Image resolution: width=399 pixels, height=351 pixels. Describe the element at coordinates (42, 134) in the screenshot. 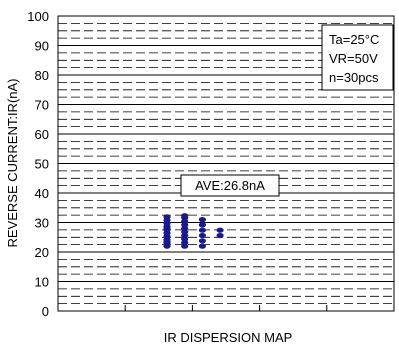

I see `y-tick-label: 60` at that location.